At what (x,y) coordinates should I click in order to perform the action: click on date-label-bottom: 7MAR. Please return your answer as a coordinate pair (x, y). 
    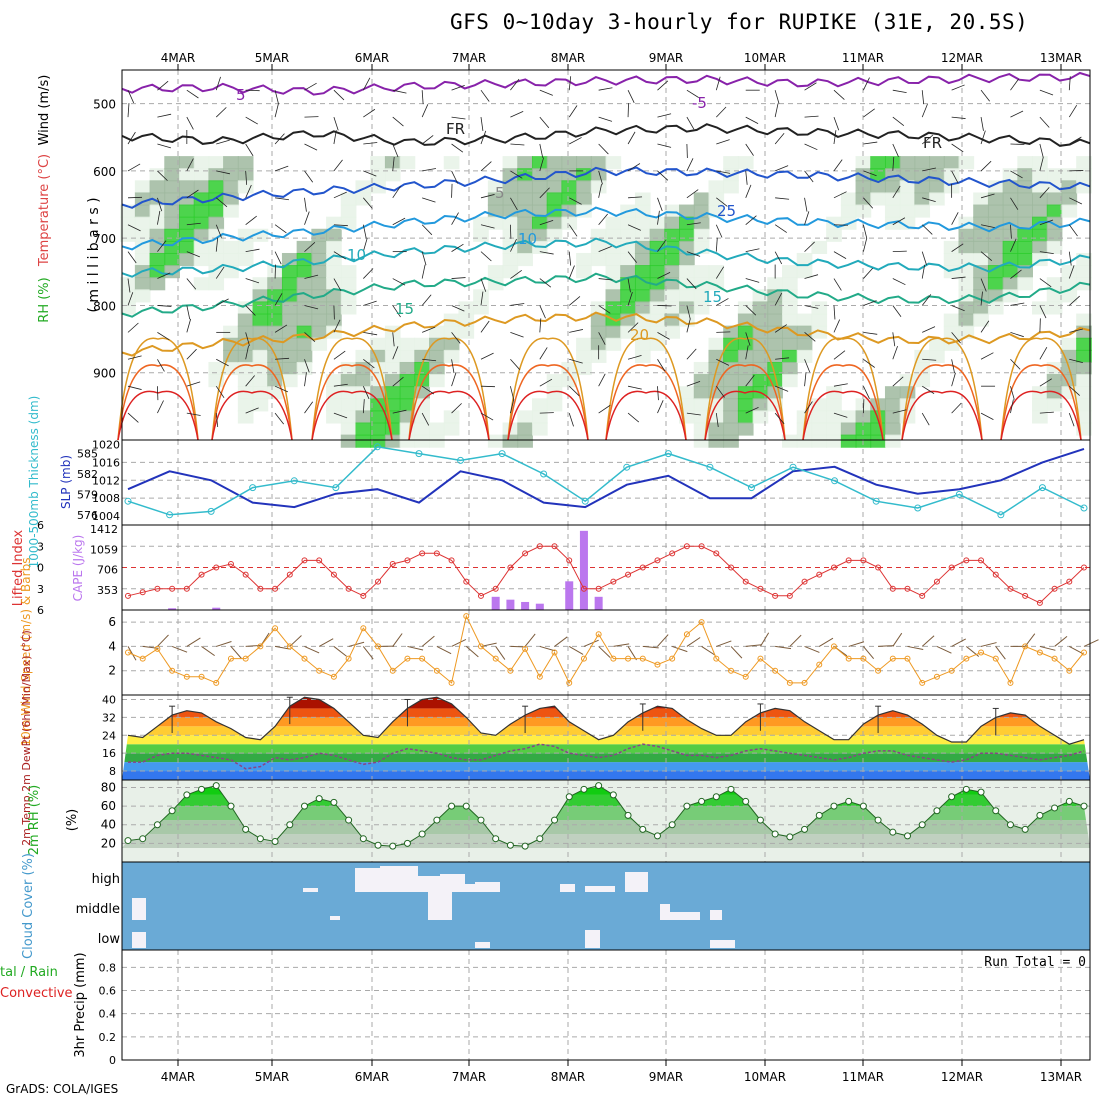
    Looking at the image, I should click on (469, 1077).